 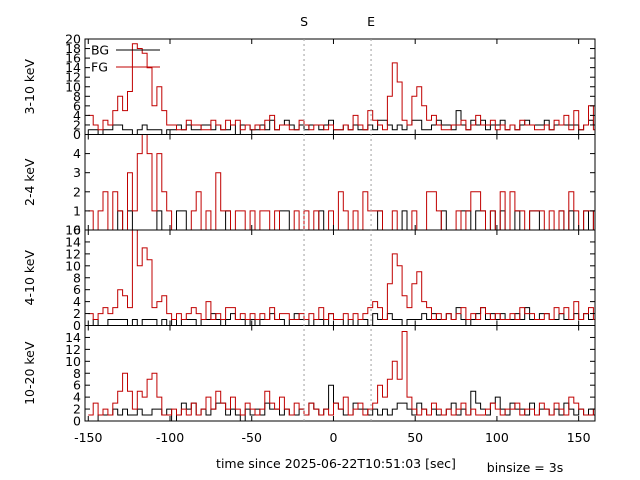 What do you see at coordinates (170, 437) in the screenshot?
I see `x-tick-label: -100` at bounding box center [170, 437].